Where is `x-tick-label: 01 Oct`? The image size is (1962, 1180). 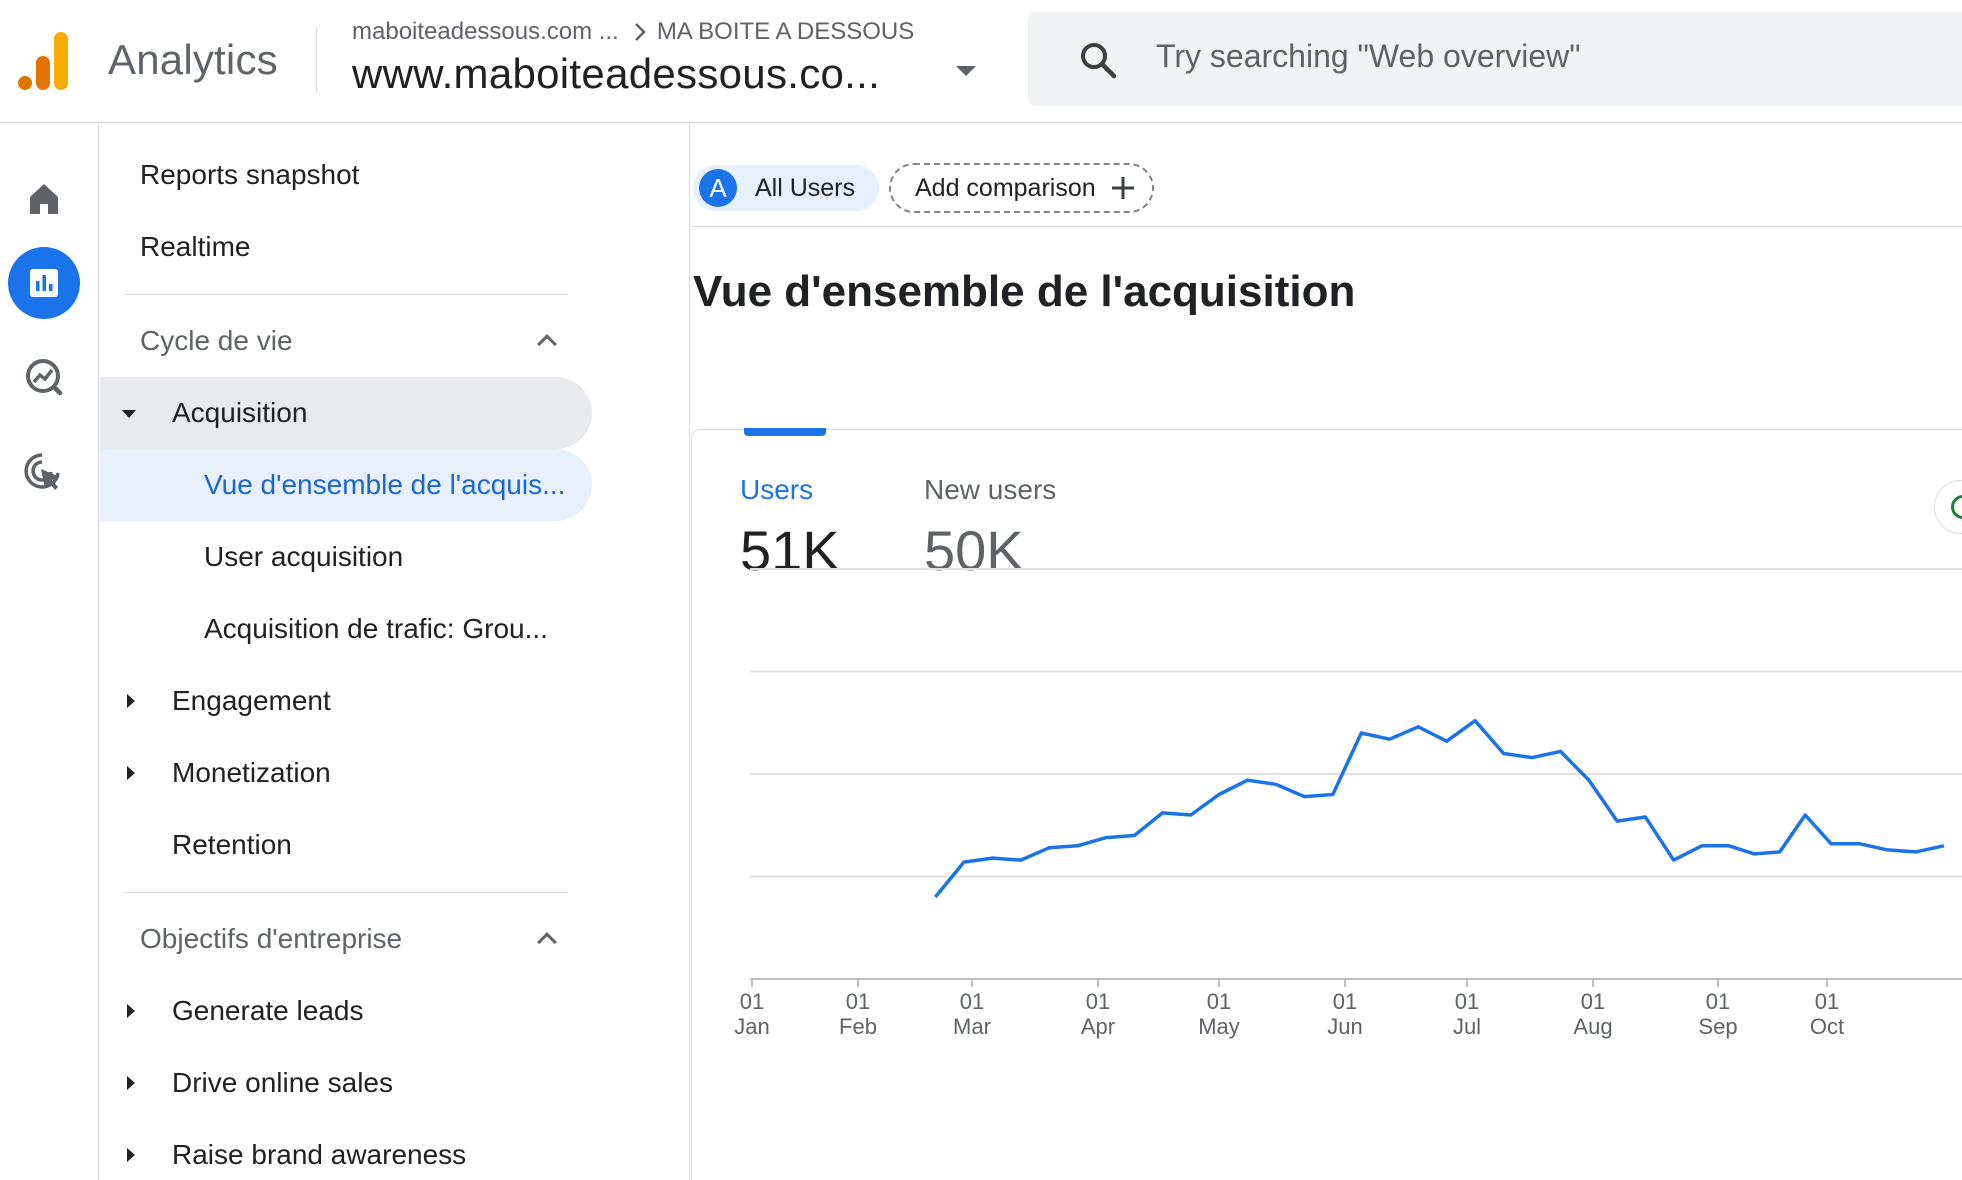 x-tick-label: 01 Oct is located at coordinates (1827, 1014).